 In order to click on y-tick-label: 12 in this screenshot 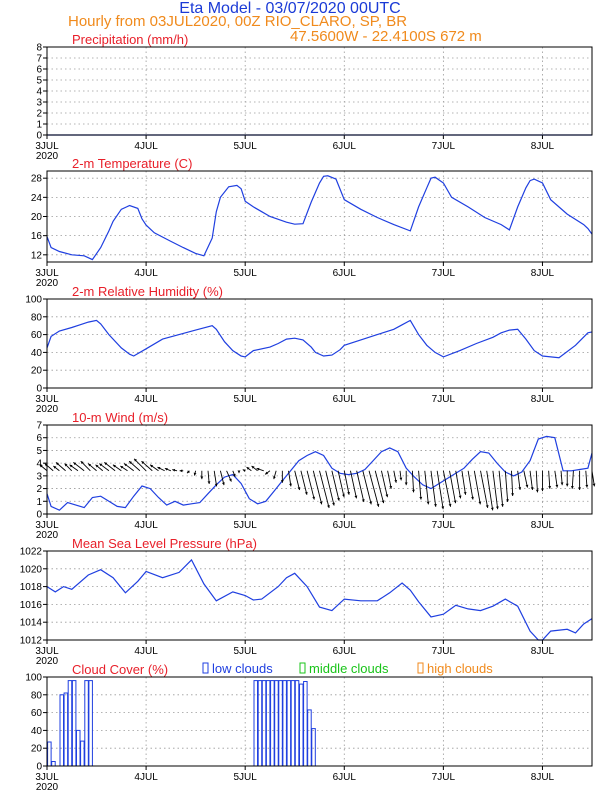, I will do `click(37, 255)`.